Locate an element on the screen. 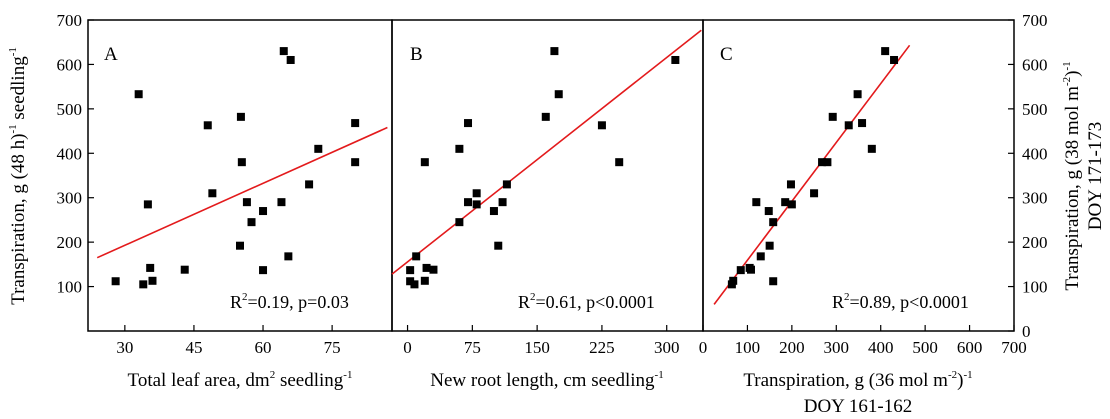 This screenshot has width=1110, height=419. y-axis-title-right-main: Transpiration, g (38 mol m is located at coordinates (1072, 188).